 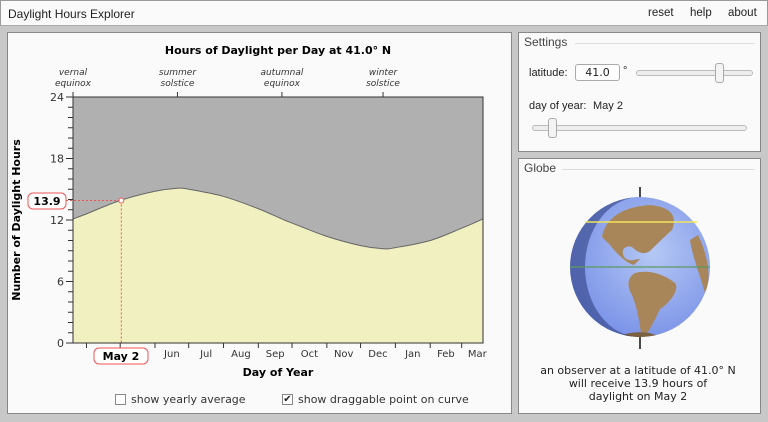 I want to click on y-tick-label: 0, so click(x=60, y=343).